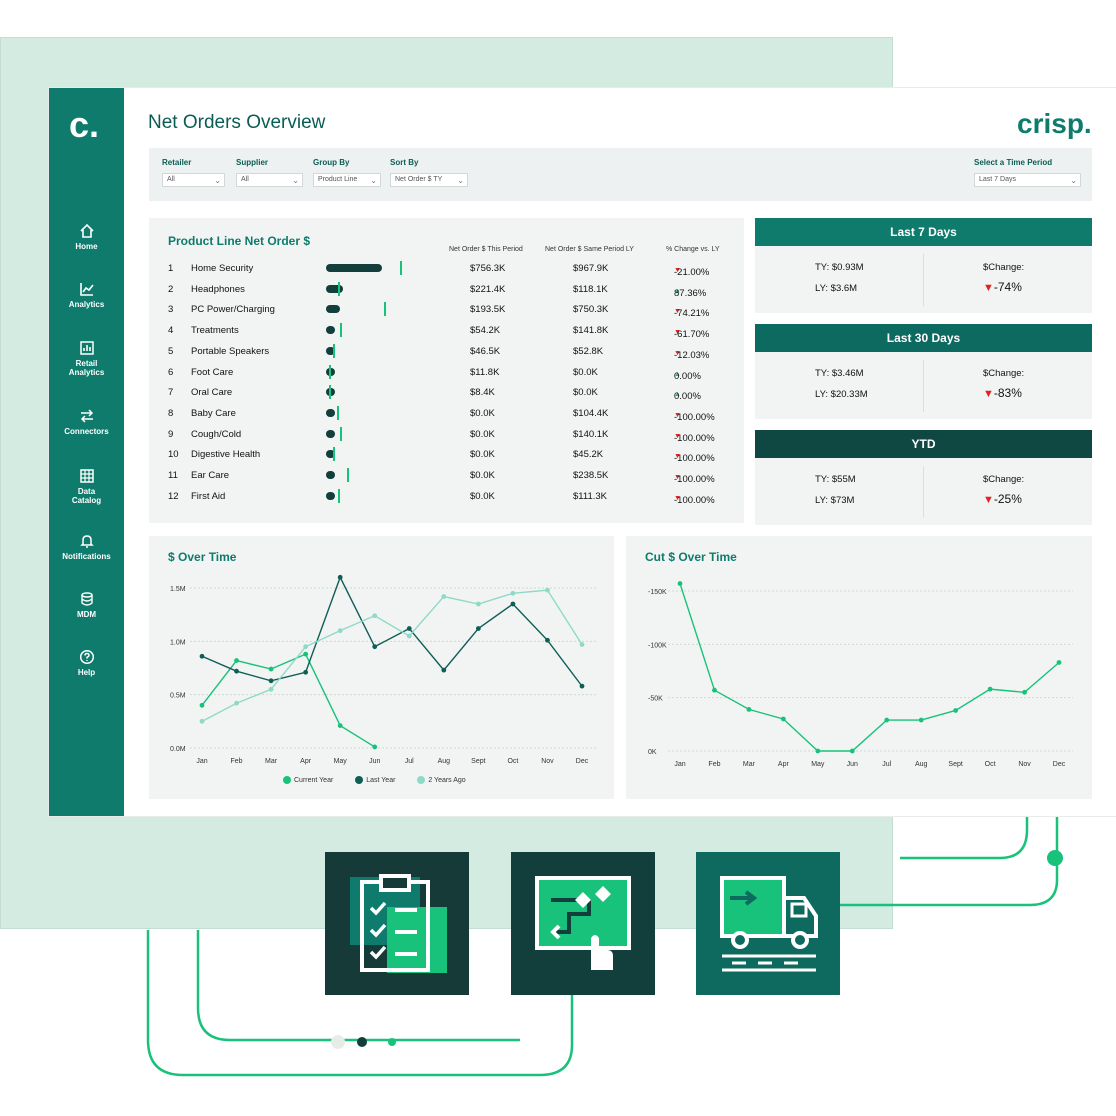 This screenshot has height=1116, width=1116. What do you see at coordinates (446, 352) in the screenshot?
I see `table-row: 5 Portable Speakers $46.5K $52.8K ▼ -12.03%` at bounding box center [446, 352].